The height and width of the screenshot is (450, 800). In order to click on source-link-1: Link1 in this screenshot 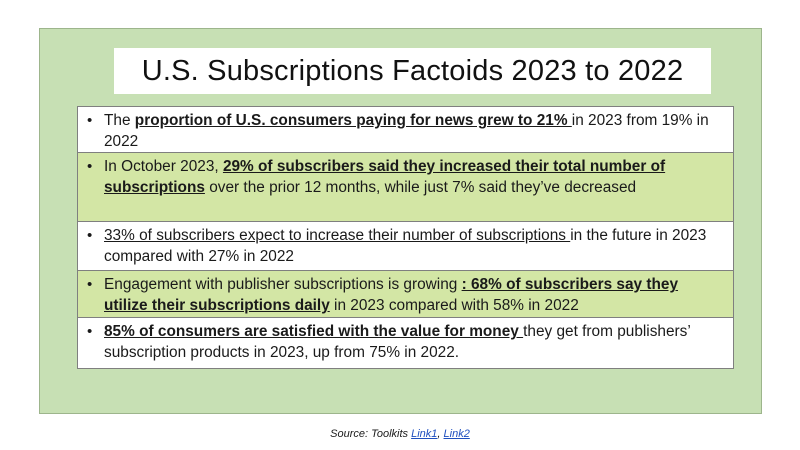, I will do `click(424, 434)`.